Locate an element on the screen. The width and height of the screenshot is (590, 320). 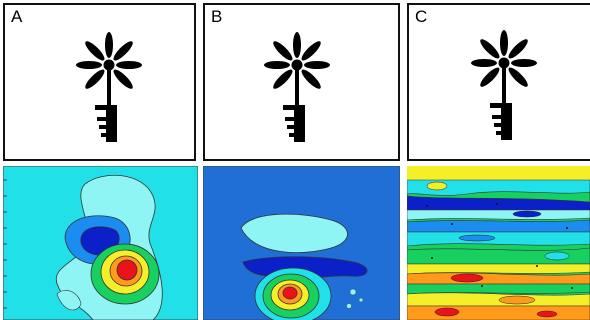
flower-pot-drawing-a is located at coordinates (109, 87).